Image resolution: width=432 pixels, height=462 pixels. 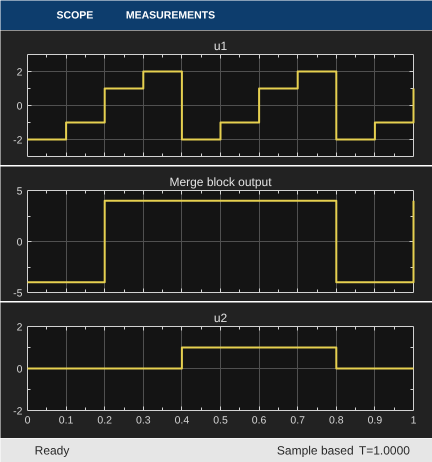 I want to click on chart-title: u2, so click(x=221, y=318).